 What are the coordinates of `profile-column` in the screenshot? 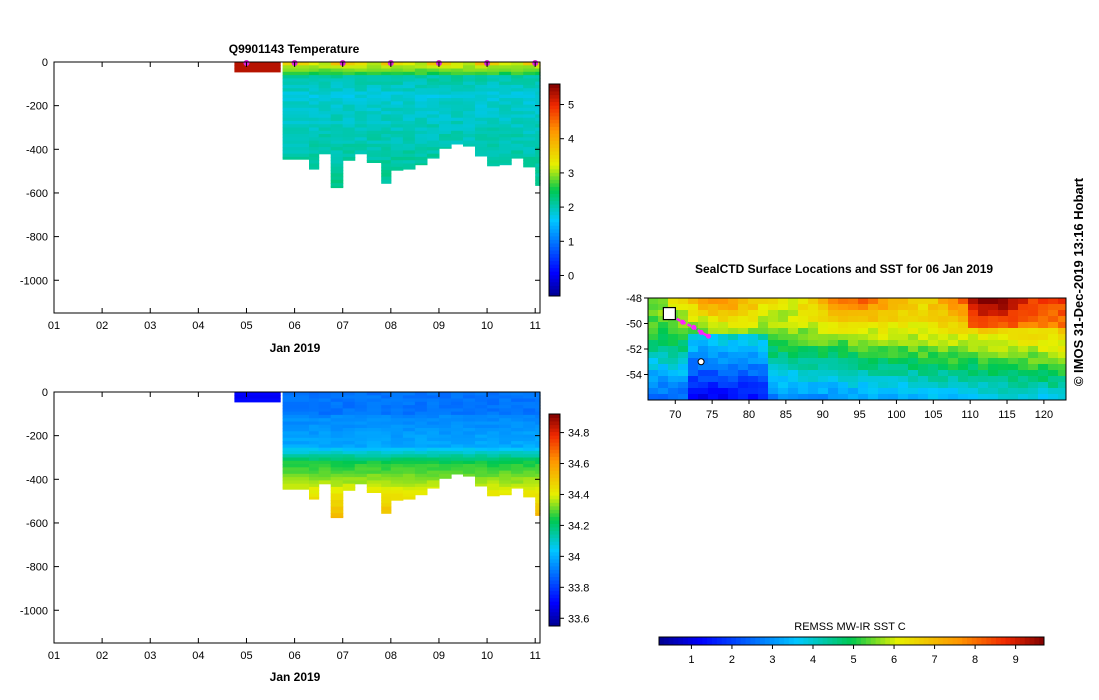 It's located at (314, 446).